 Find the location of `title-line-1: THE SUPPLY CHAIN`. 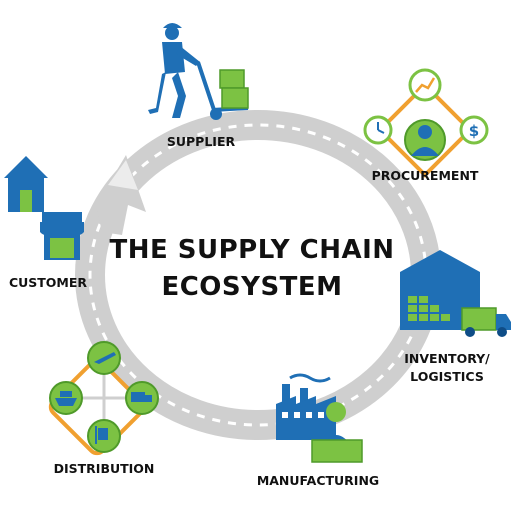

title-line-1: THE SUPPLY CHAIN is located at coordinates (251, 250).